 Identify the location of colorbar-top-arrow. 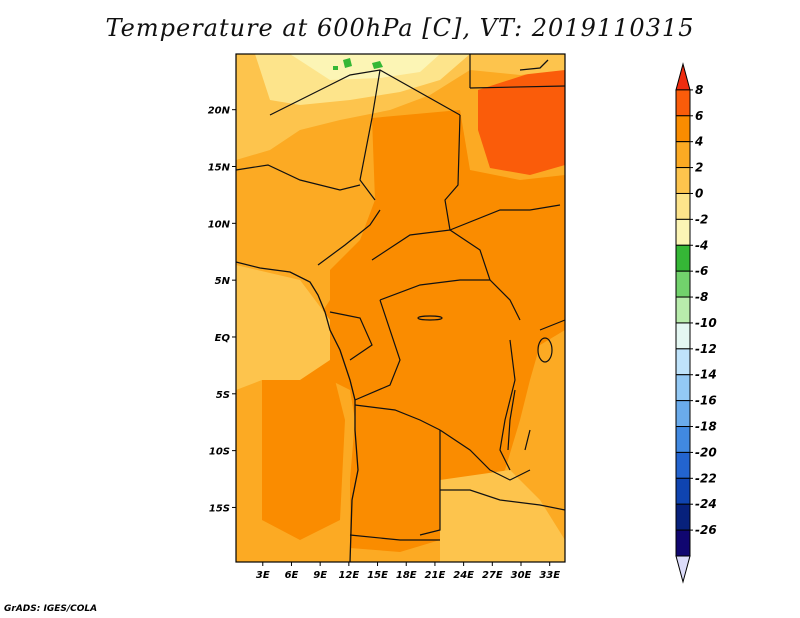
(683, 76).